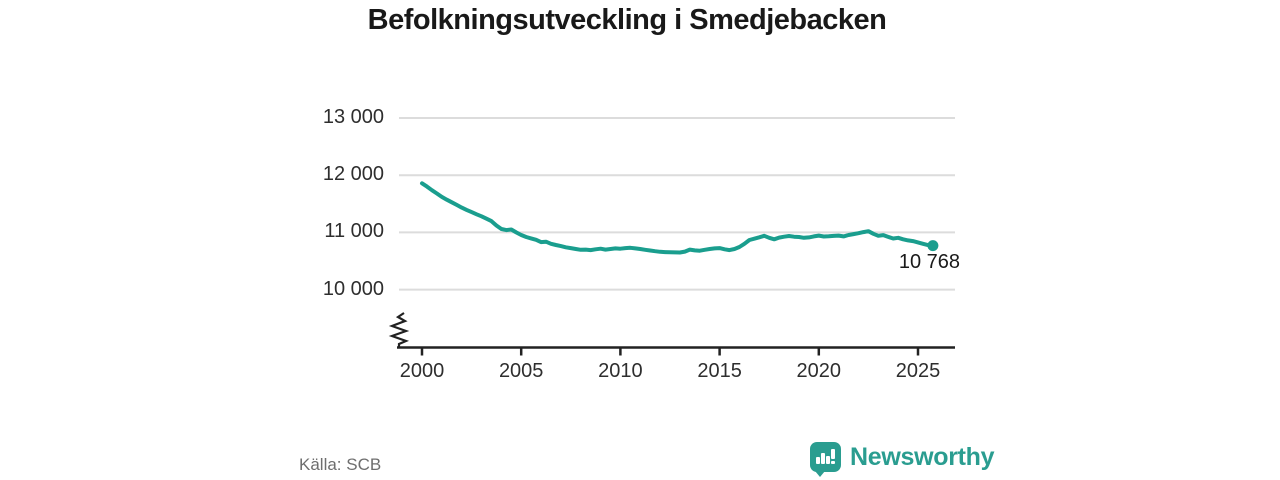 This screenshot has height=480, width=1280. What do you see at coordinates (353, 288) in the screenshot?
I see `y-tick-label: 10 000` at bounding box center [353, 288].